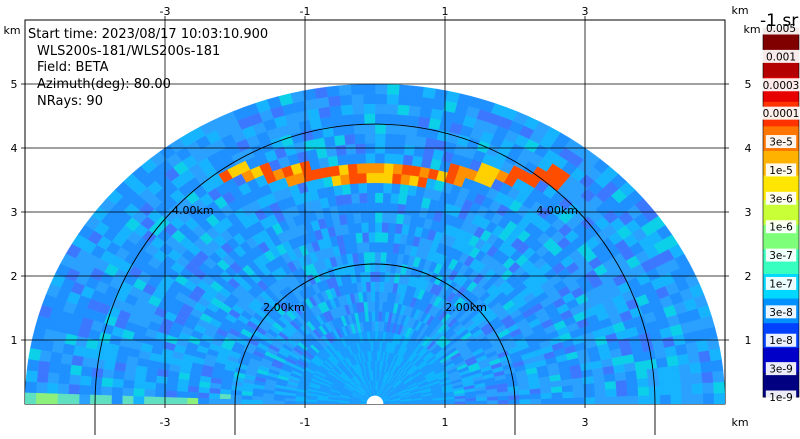 The width and height of the screenshot is (800, 439). What do you see at coordinates (748, 84) in the screenshot?
I see `y-tick-label-right: 5` at bounding box center [748, 84].